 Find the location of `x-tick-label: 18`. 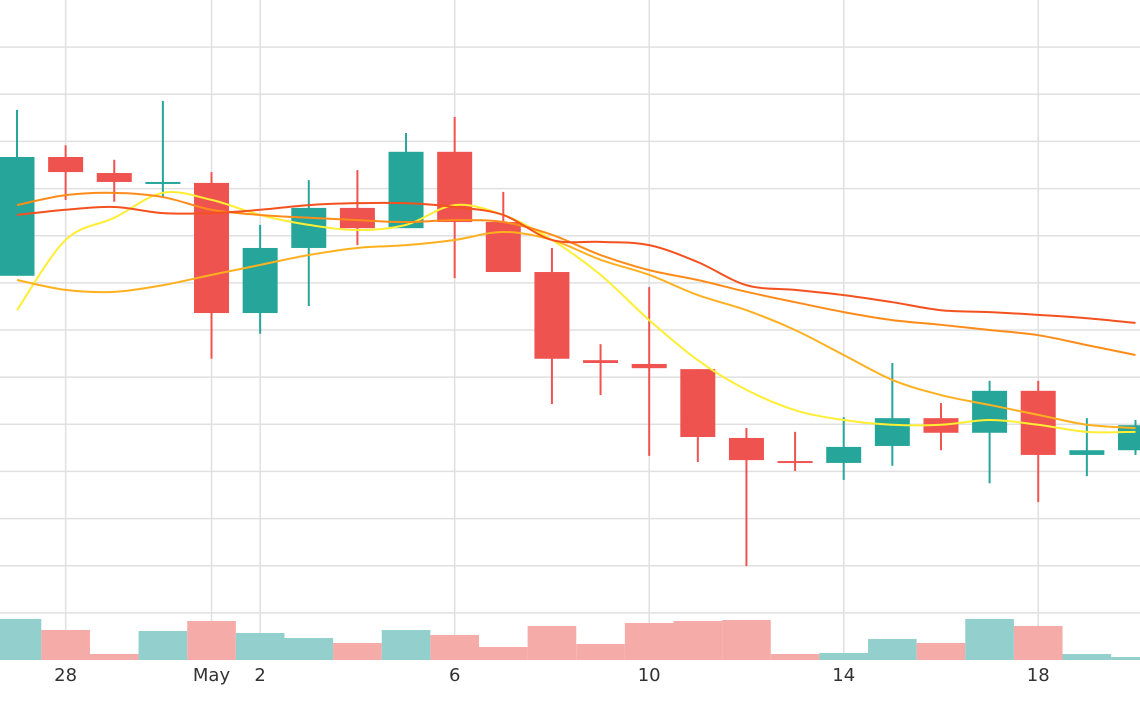

x-tick-label: 18 is located at coordinates (1038, 675).